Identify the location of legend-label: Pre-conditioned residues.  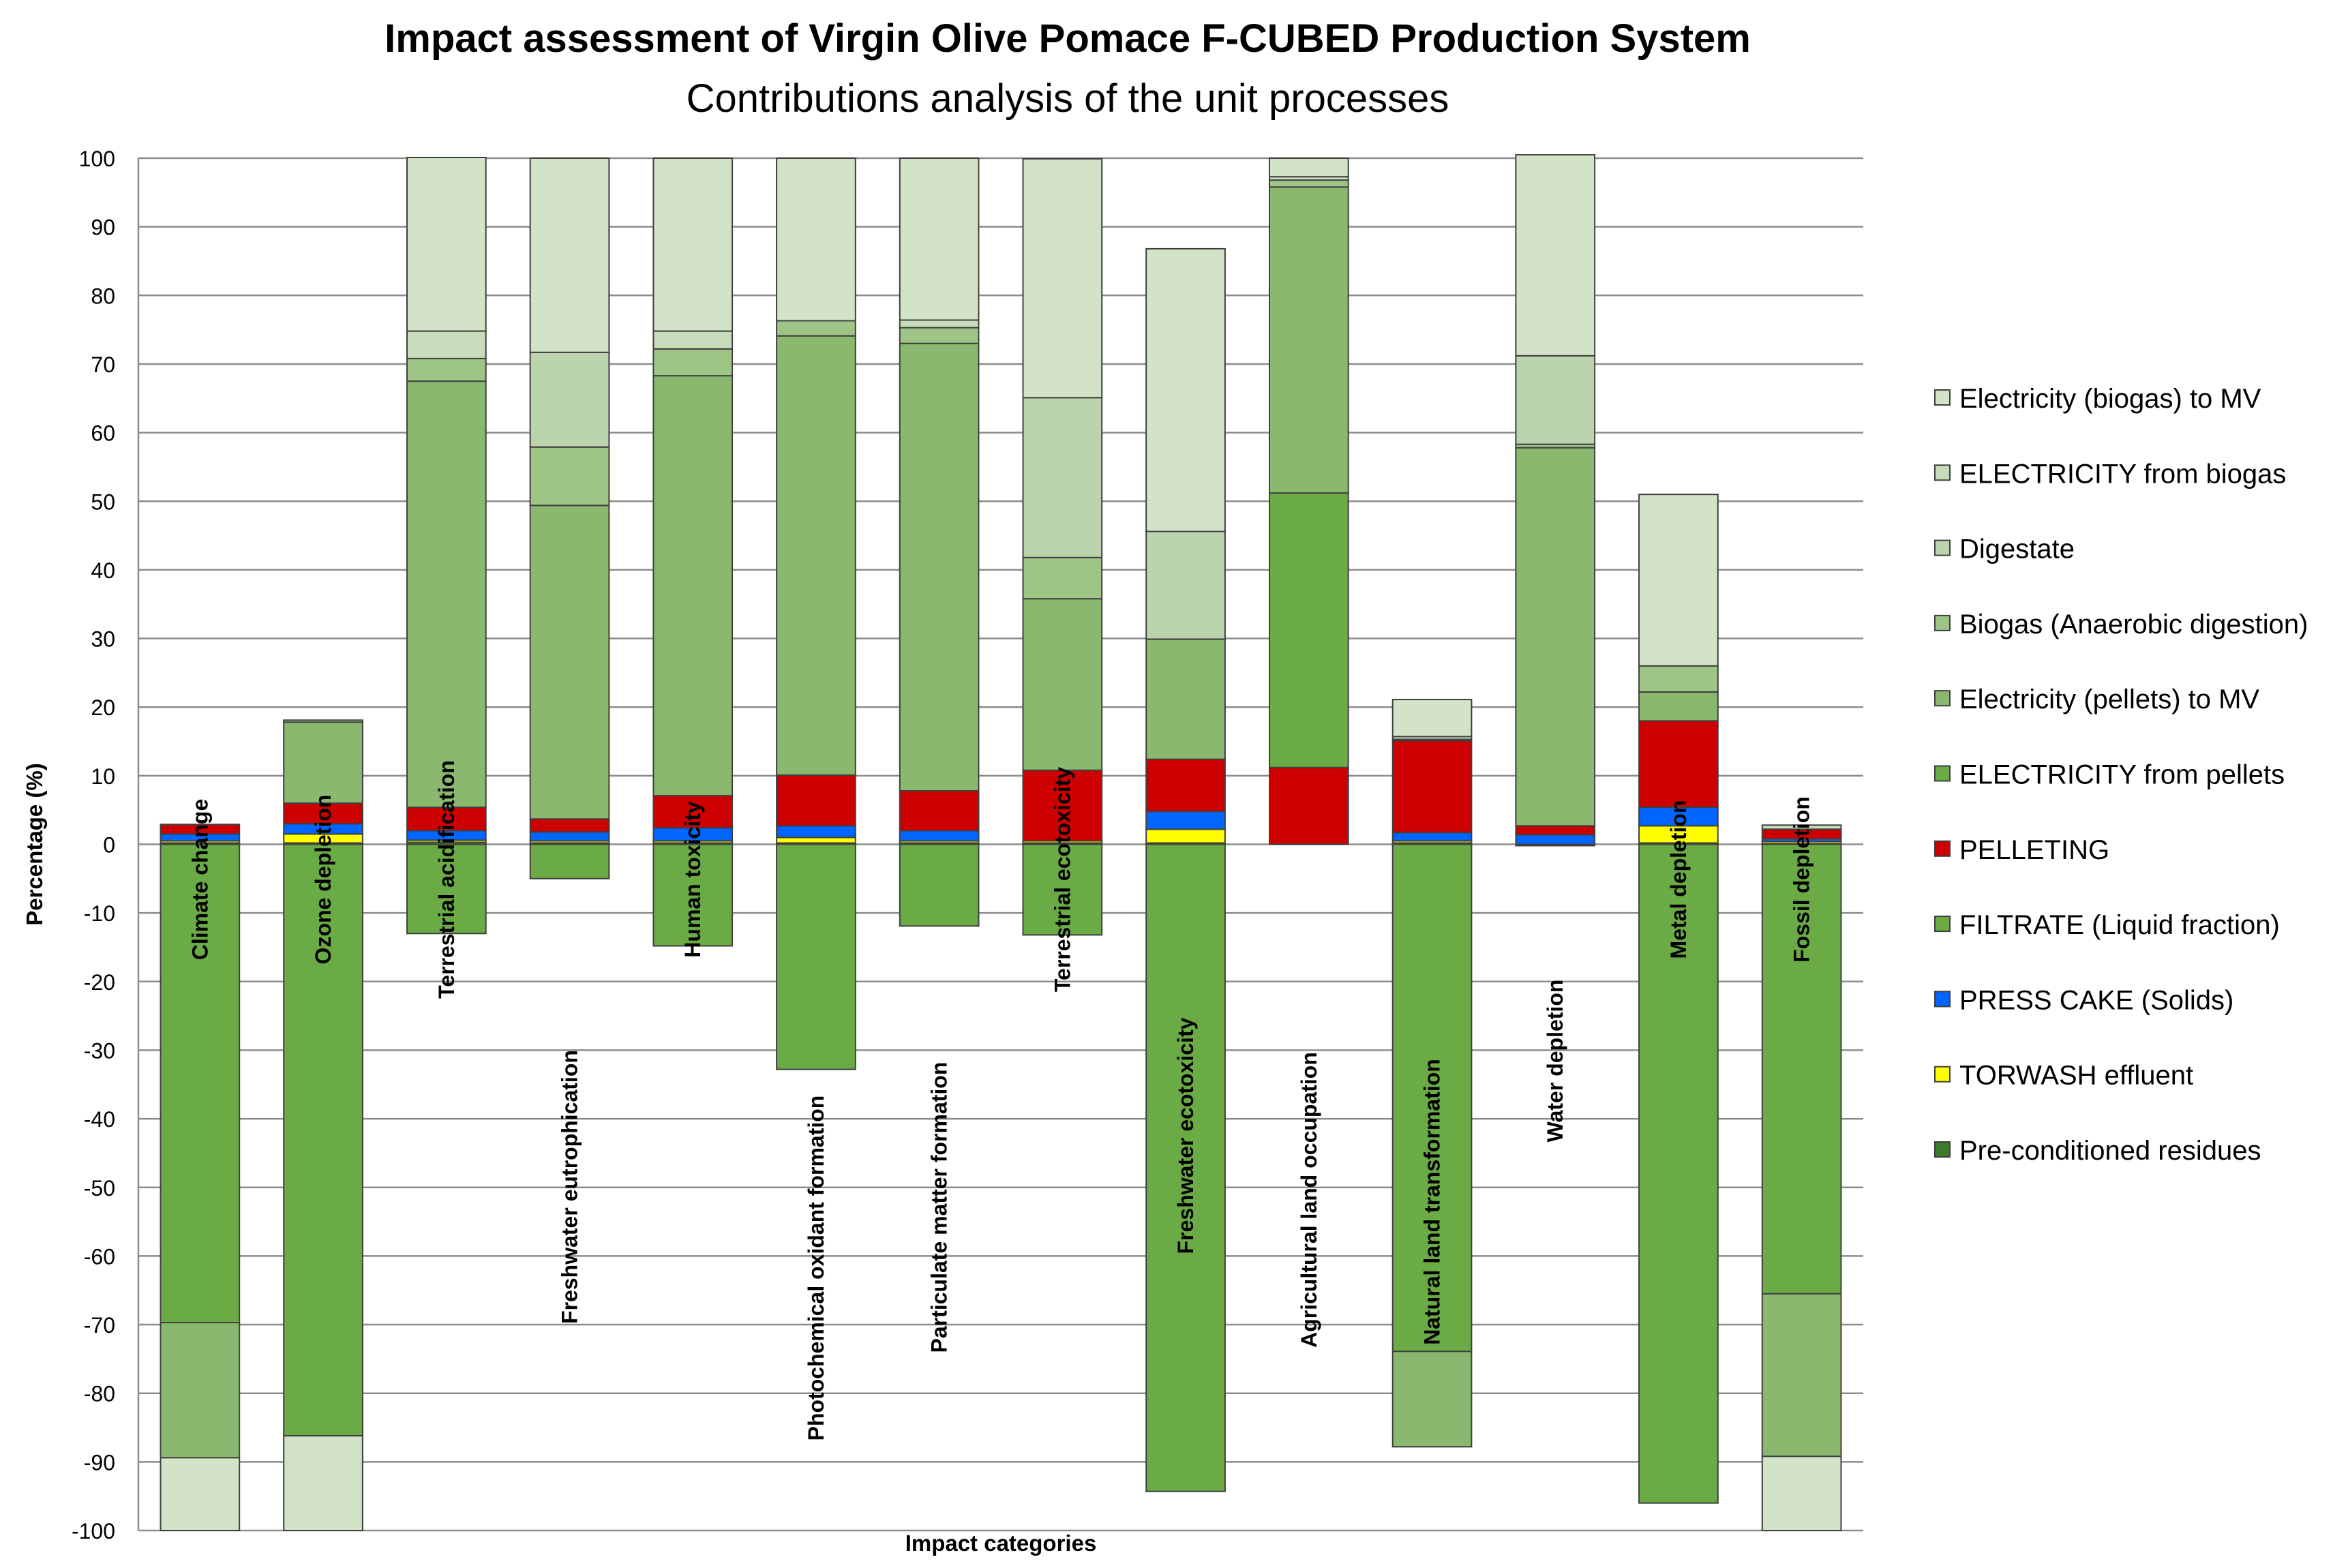
(2110, 1151).